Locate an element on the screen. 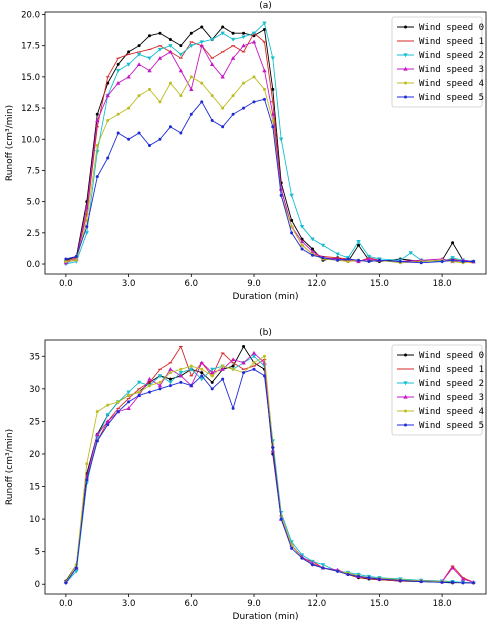  y-tick-label: 7.5 is located at coordinates (33, 171).